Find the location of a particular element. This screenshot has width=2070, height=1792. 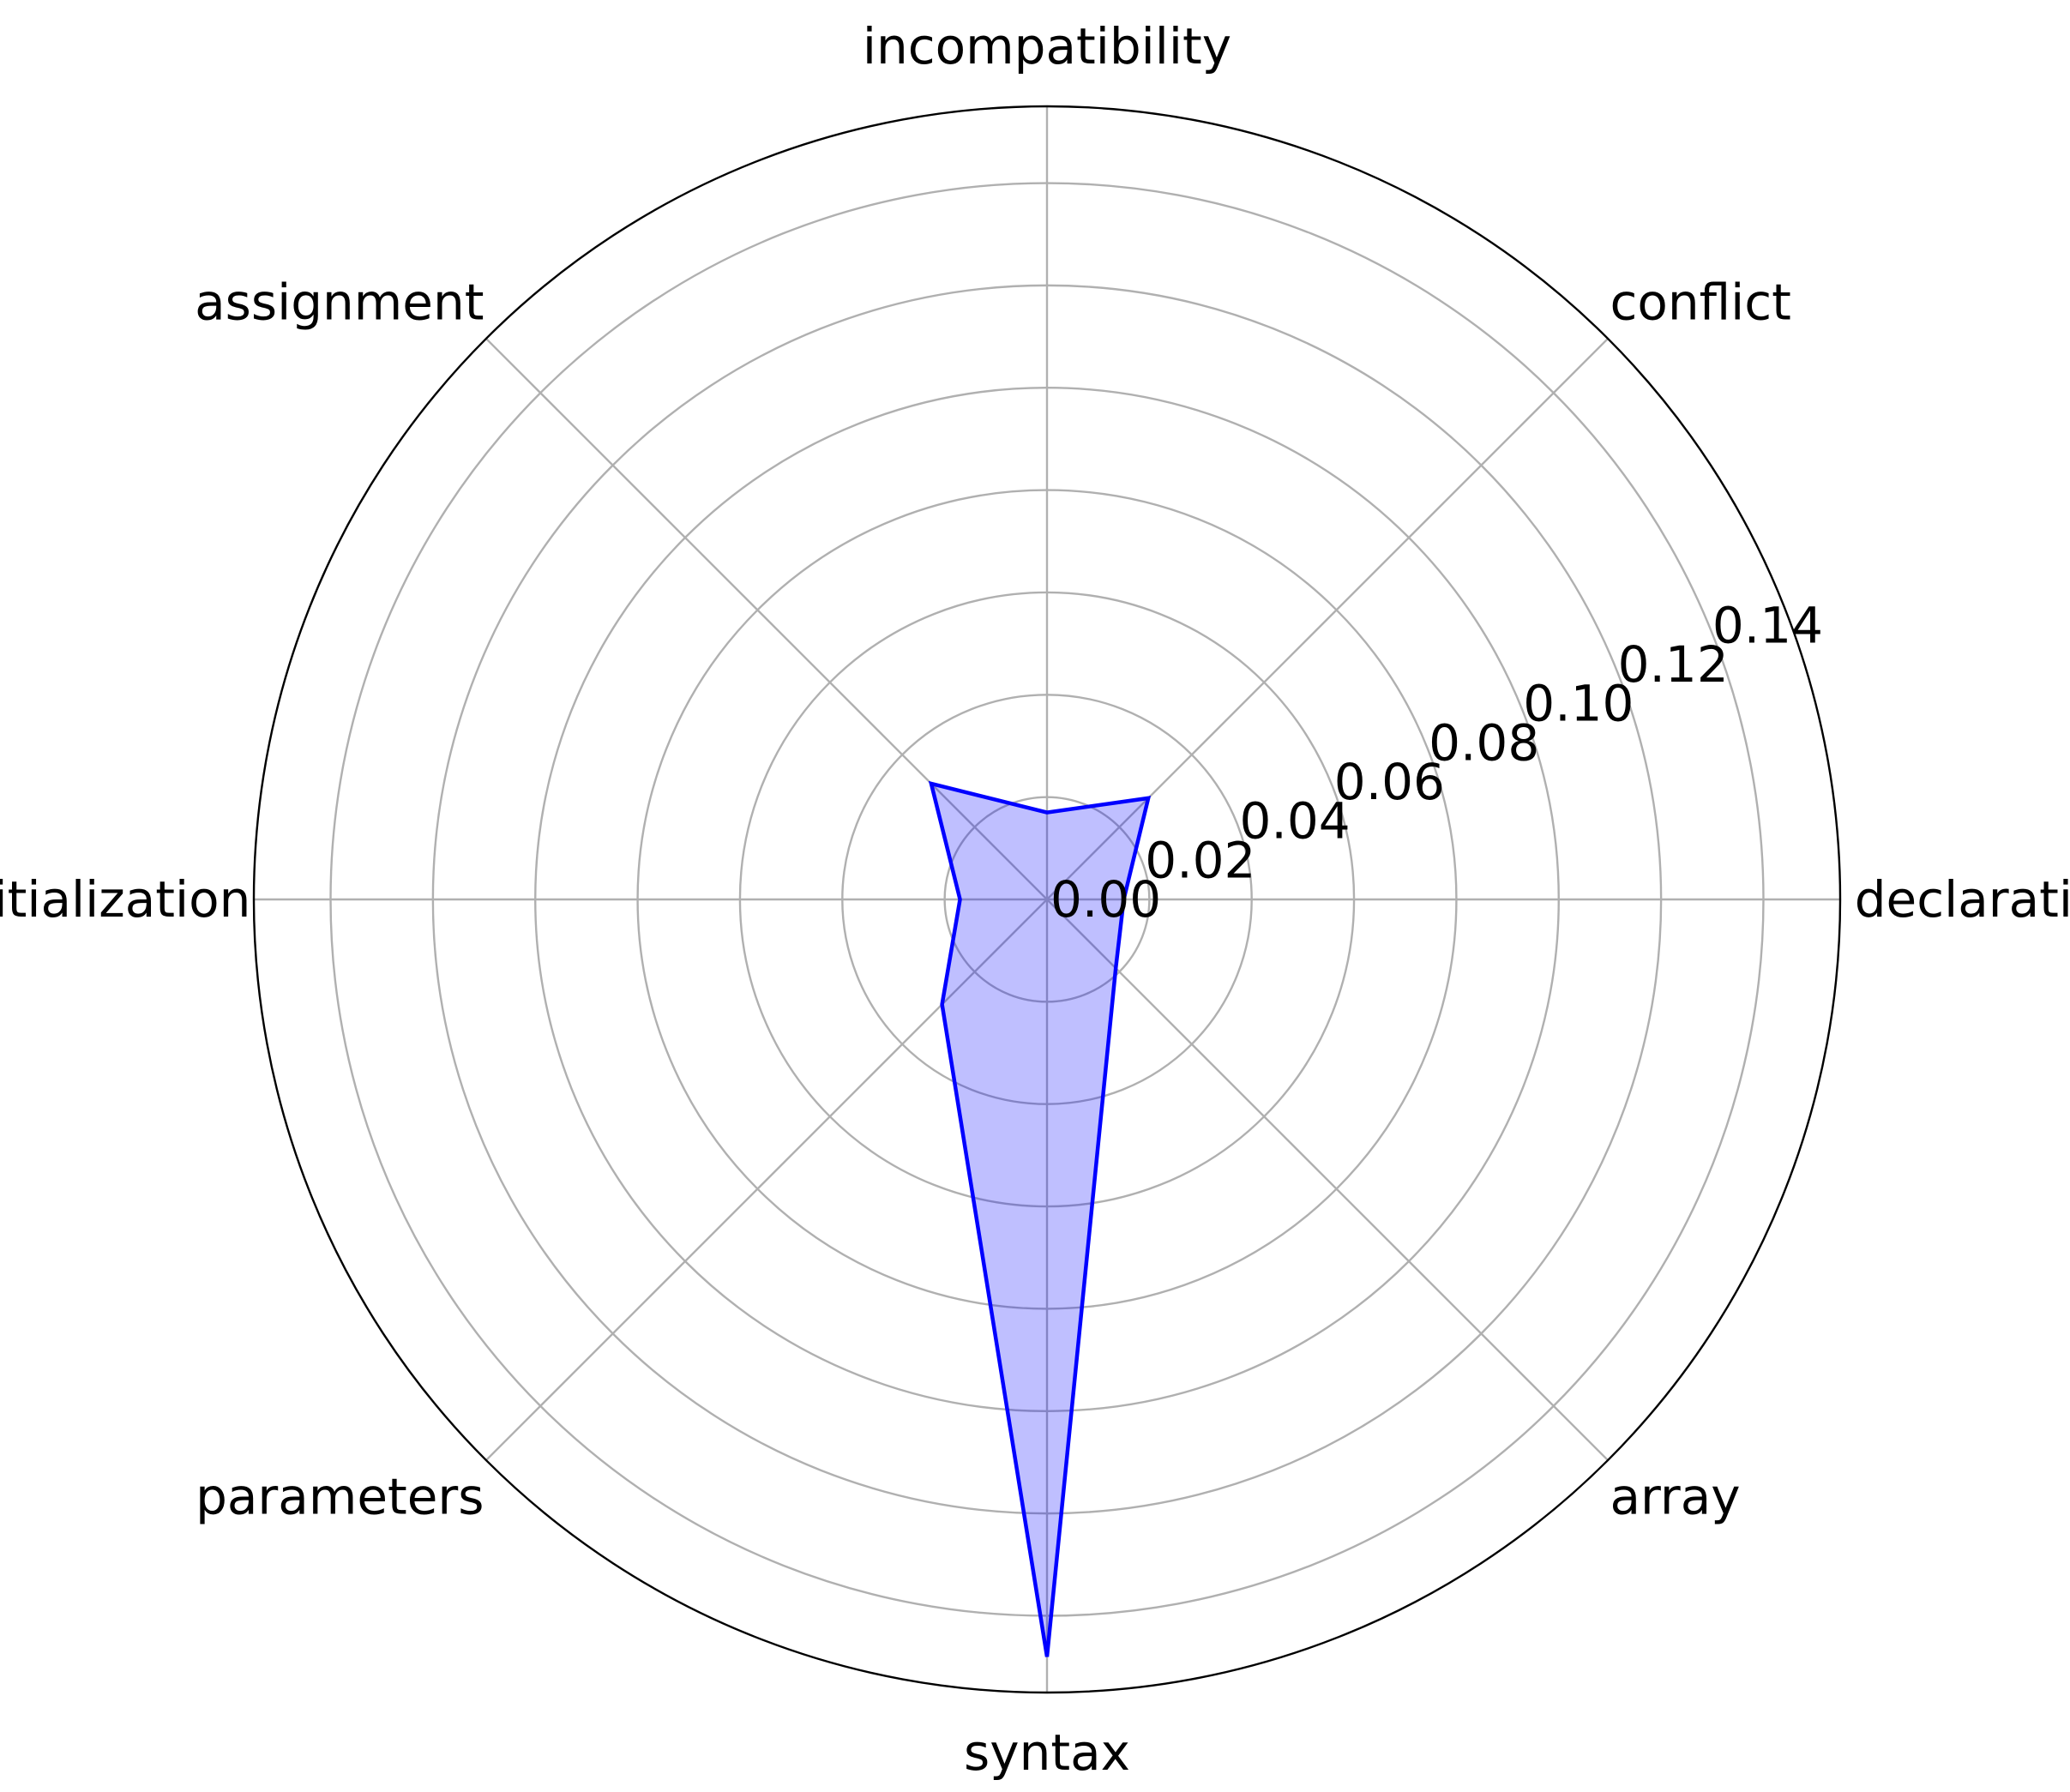

category-label-initialization: initialization is located at coordinates (125, 899).